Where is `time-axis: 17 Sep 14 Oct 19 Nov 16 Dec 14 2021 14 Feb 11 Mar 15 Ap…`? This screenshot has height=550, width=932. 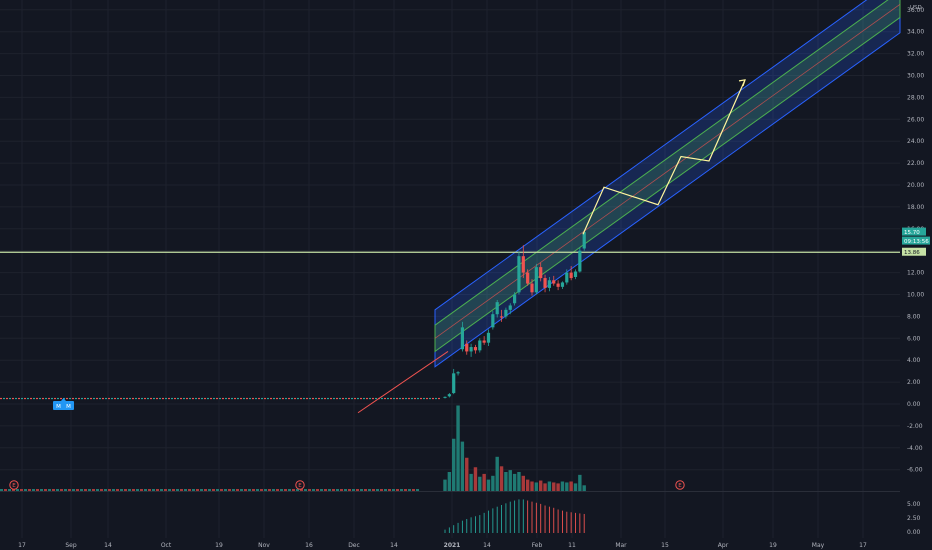 time-axis: 17 Sep 14 Oct 19 Nov 16 Dec 14 2021 14 Feb 11 Mar 15 Ap… is located at coordinates (442, 545).